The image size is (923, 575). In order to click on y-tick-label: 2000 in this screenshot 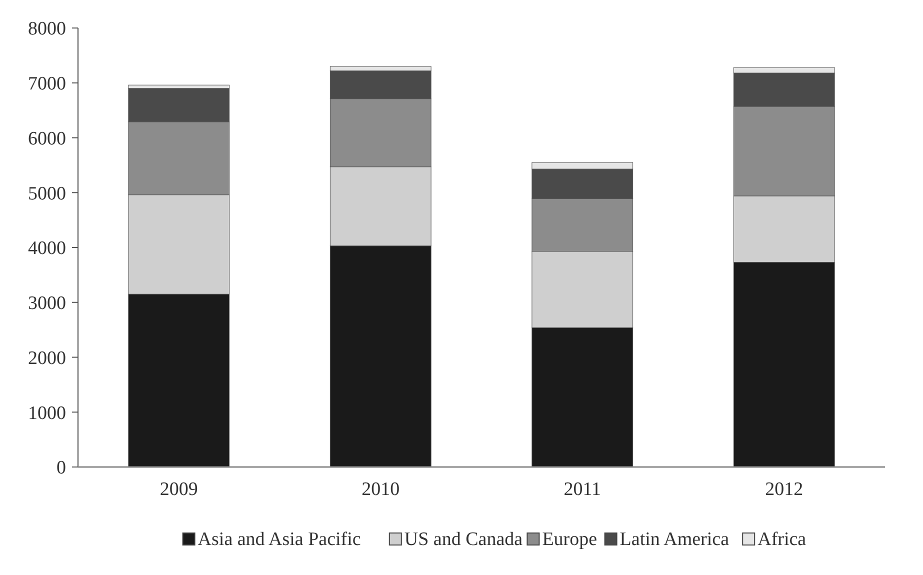, I will do `click(47, 358)`.